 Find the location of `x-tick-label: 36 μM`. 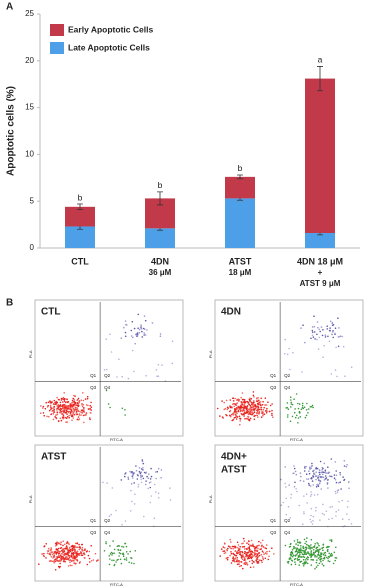

x-tick-label: 36 μM is located at coordinates (160, 272).